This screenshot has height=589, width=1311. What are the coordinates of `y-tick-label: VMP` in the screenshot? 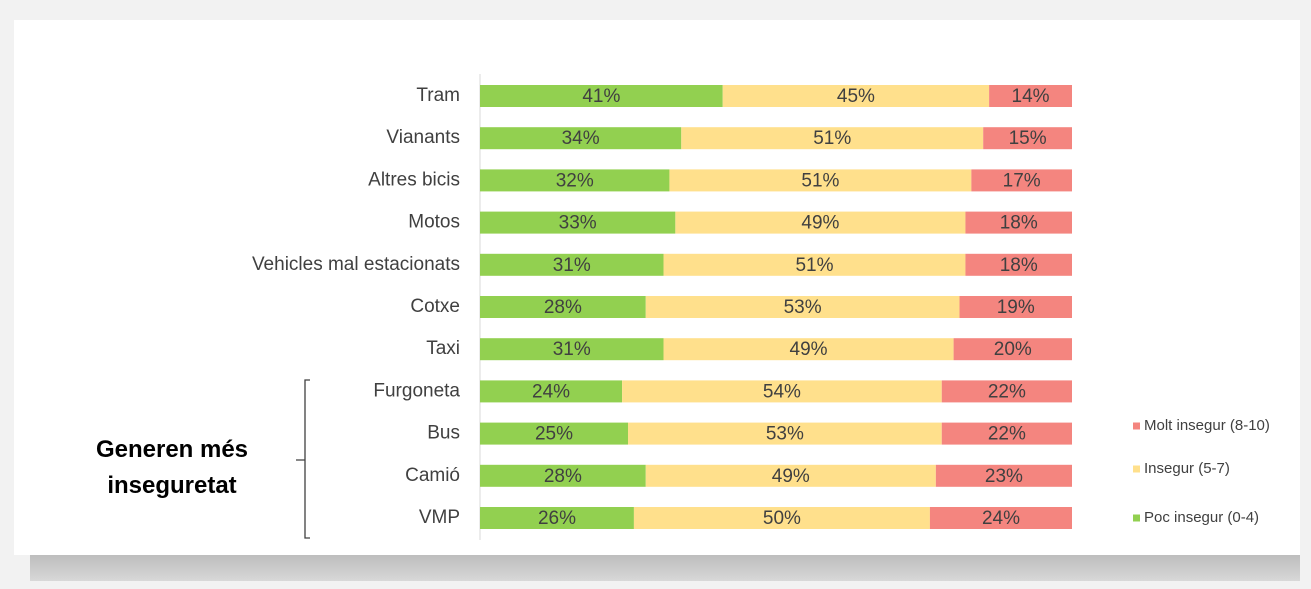 It's located at (439, 517).